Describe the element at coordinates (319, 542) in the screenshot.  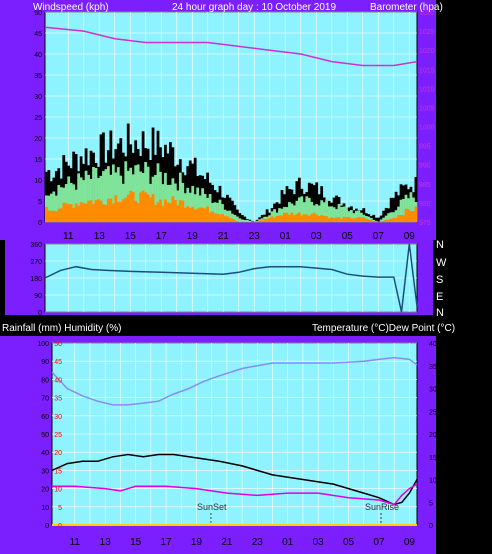
I see `climate-x-tick-label: 03` at that location.